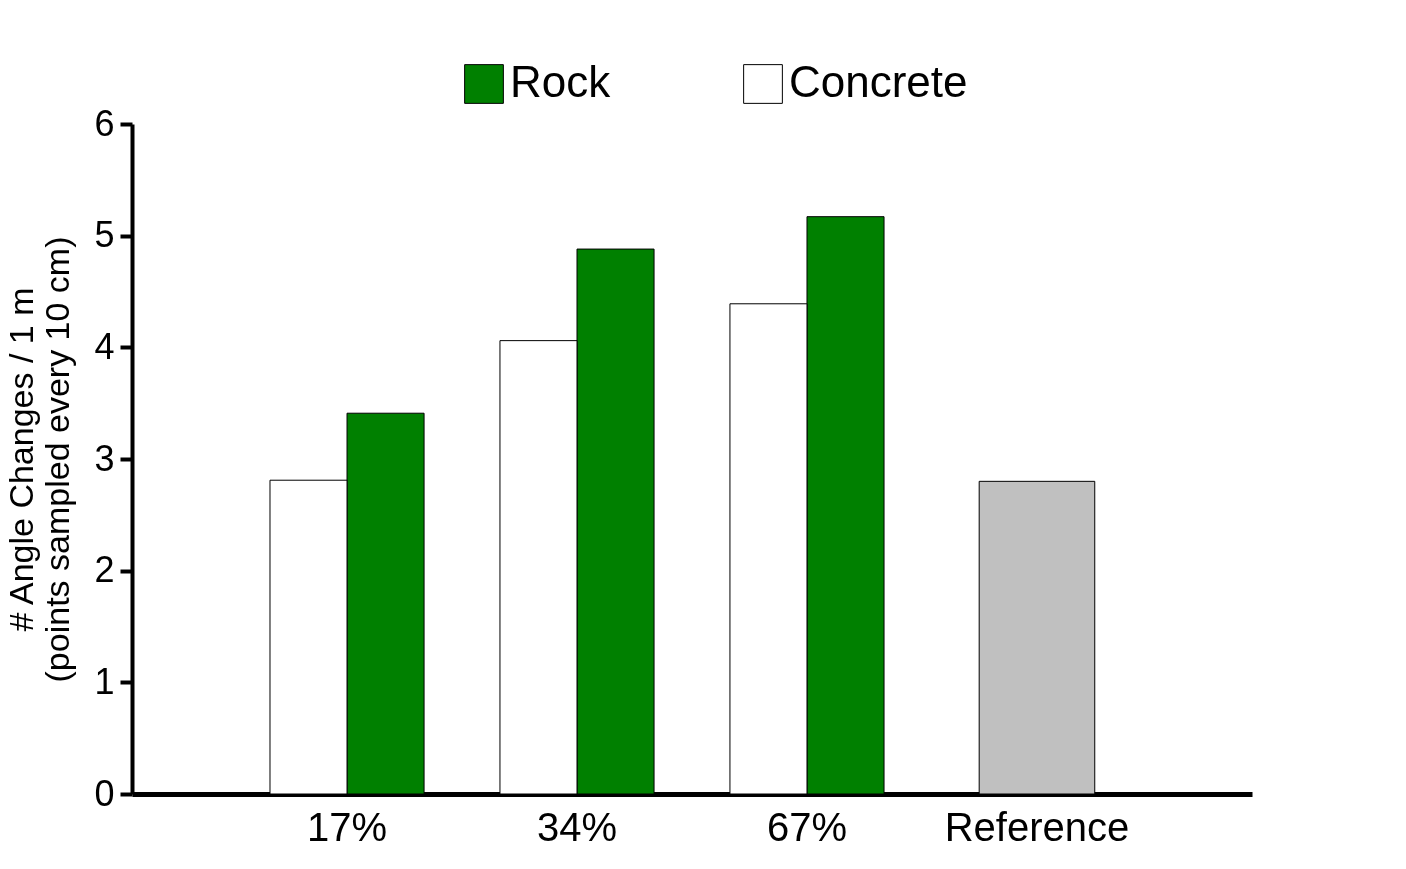 Image resolution: width=1406 pixels, height=869 pixels. What do you see at coordinates (104, 235) in the screenshot?
I see `y-tick-label: 5` at bounding box center [104, 235].